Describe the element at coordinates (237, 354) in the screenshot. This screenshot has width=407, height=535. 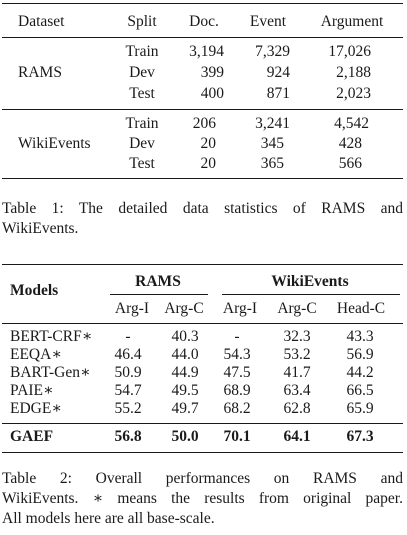
I see `table2-value: 54.3` at that location.